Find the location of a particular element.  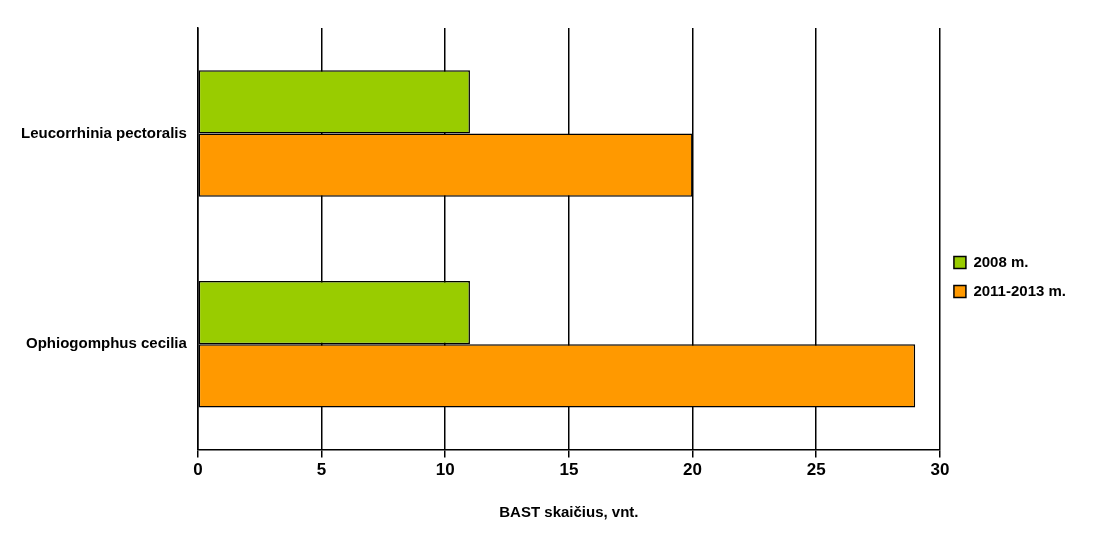

x-tick-label: 25 is located at coordinates (816, 470).